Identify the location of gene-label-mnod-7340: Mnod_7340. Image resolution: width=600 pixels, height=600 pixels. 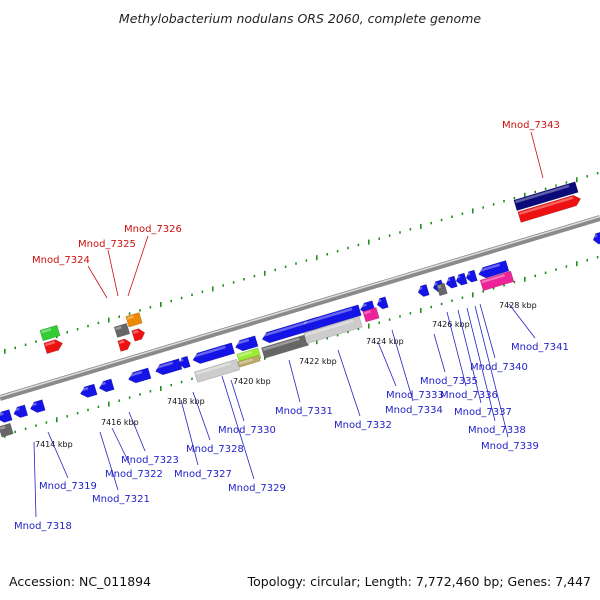
(499, 367).